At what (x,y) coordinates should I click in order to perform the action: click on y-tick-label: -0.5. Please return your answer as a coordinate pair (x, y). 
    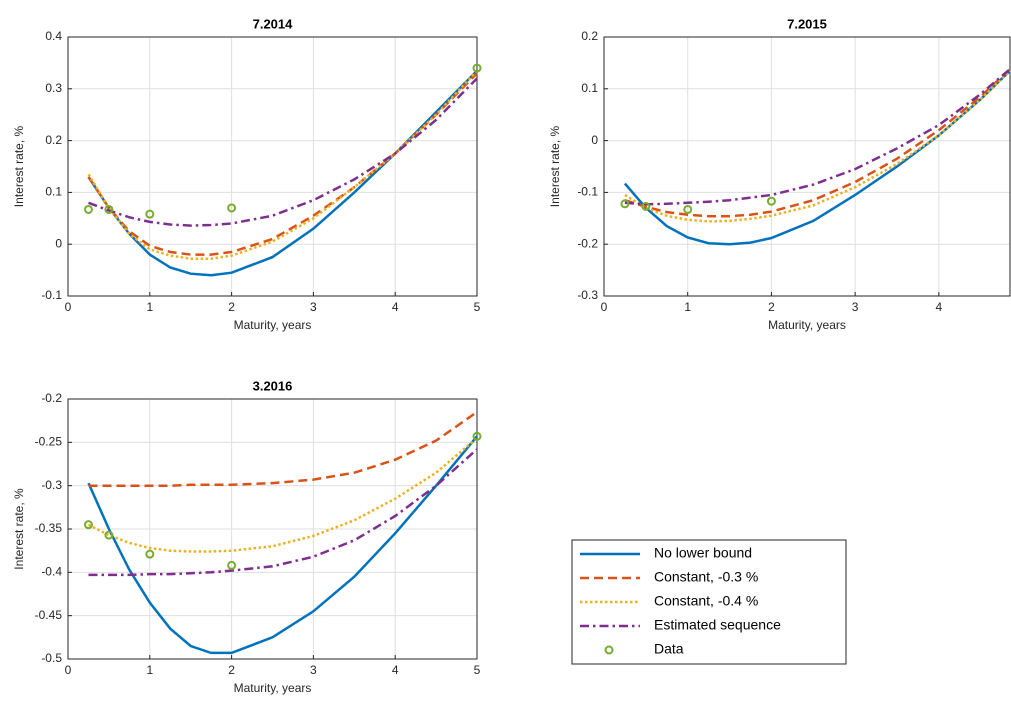
    Looking at the image, I should click on (51, 658).